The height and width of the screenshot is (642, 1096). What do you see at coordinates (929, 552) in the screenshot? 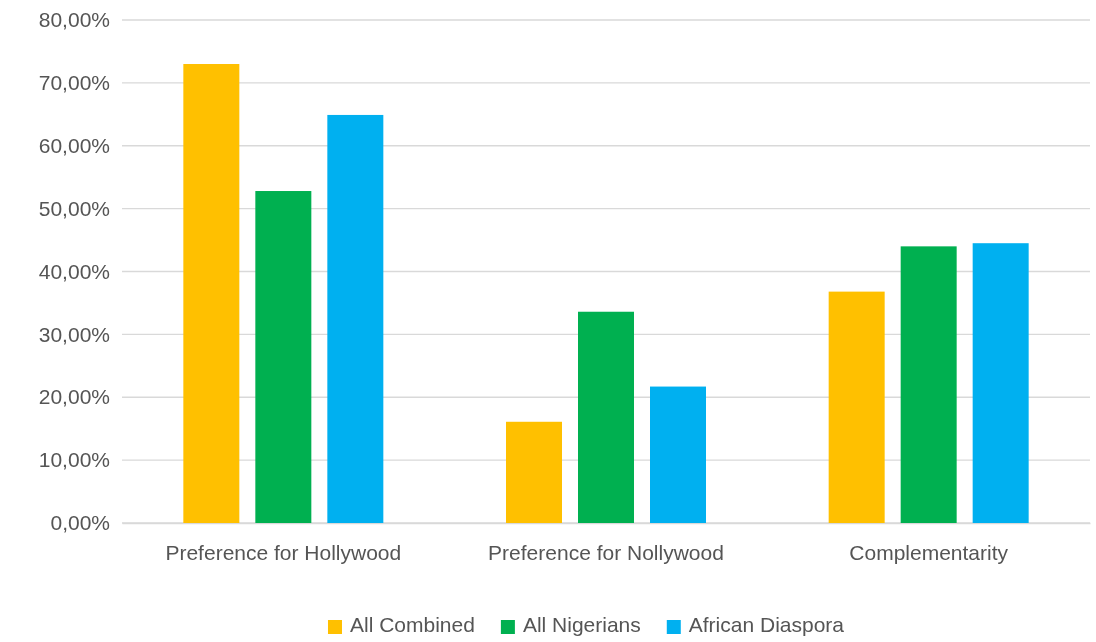
I see `x-tick-label: Complementarity` at bounding box center [929, 552].